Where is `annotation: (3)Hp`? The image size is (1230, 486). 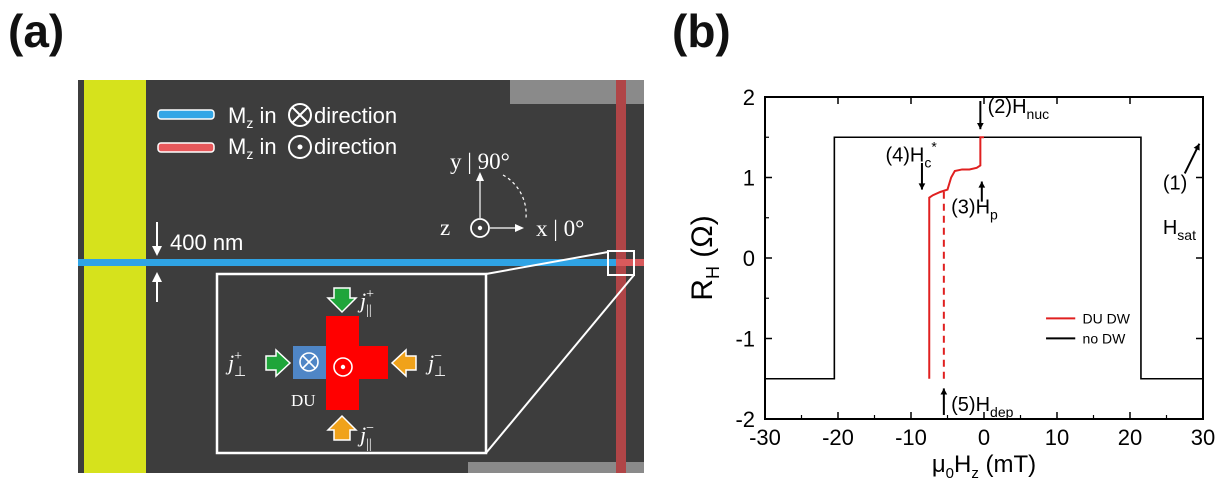 annotation: (3)Hp is located at coordinates (974, 210).